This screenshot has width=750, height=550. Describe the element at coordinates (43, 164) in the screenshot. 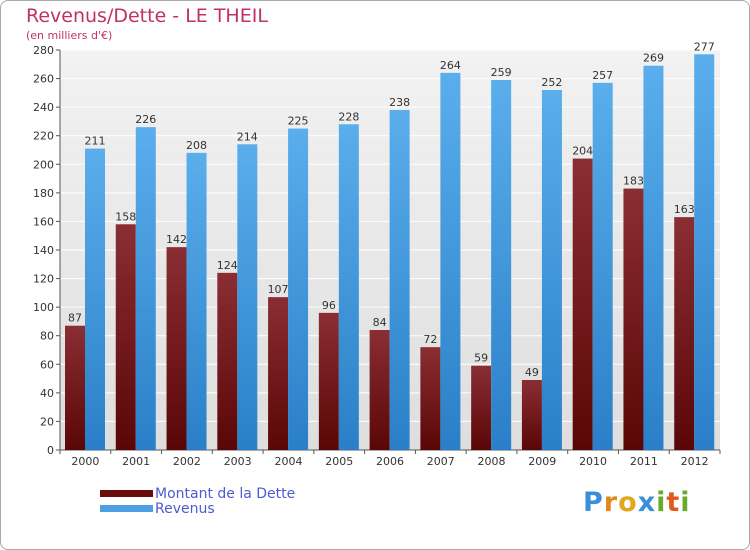

I see `y-tick-label: 200` at that location.